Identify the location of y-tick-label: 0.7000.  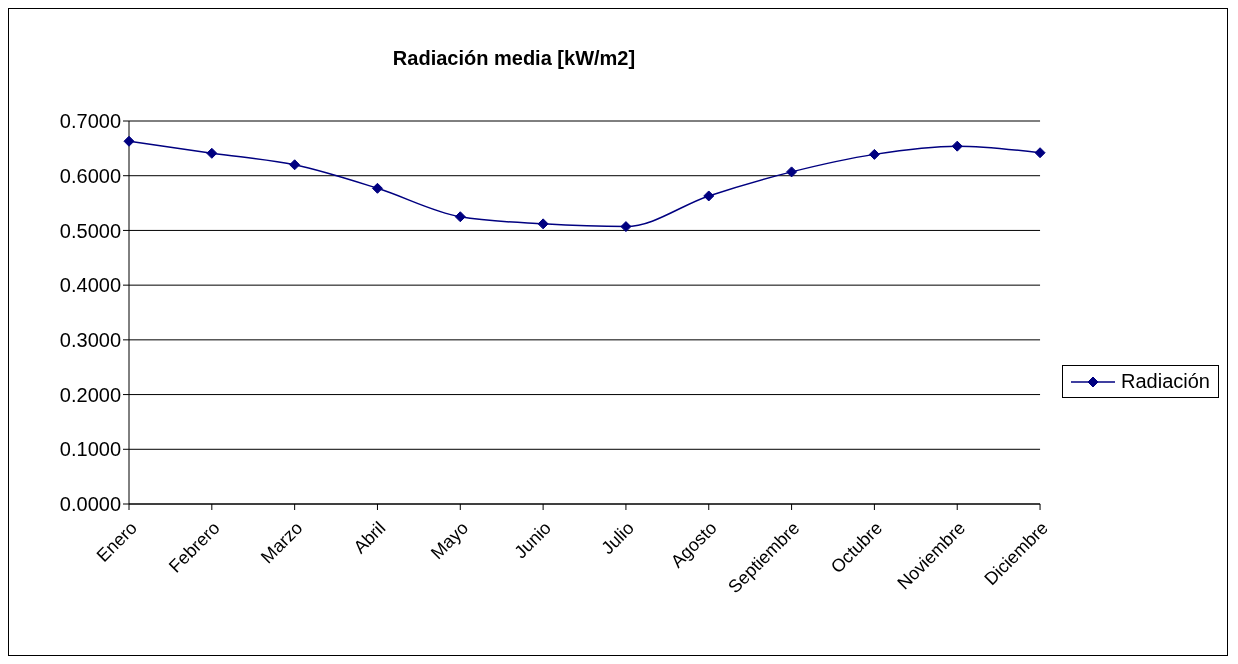
(90, 121).